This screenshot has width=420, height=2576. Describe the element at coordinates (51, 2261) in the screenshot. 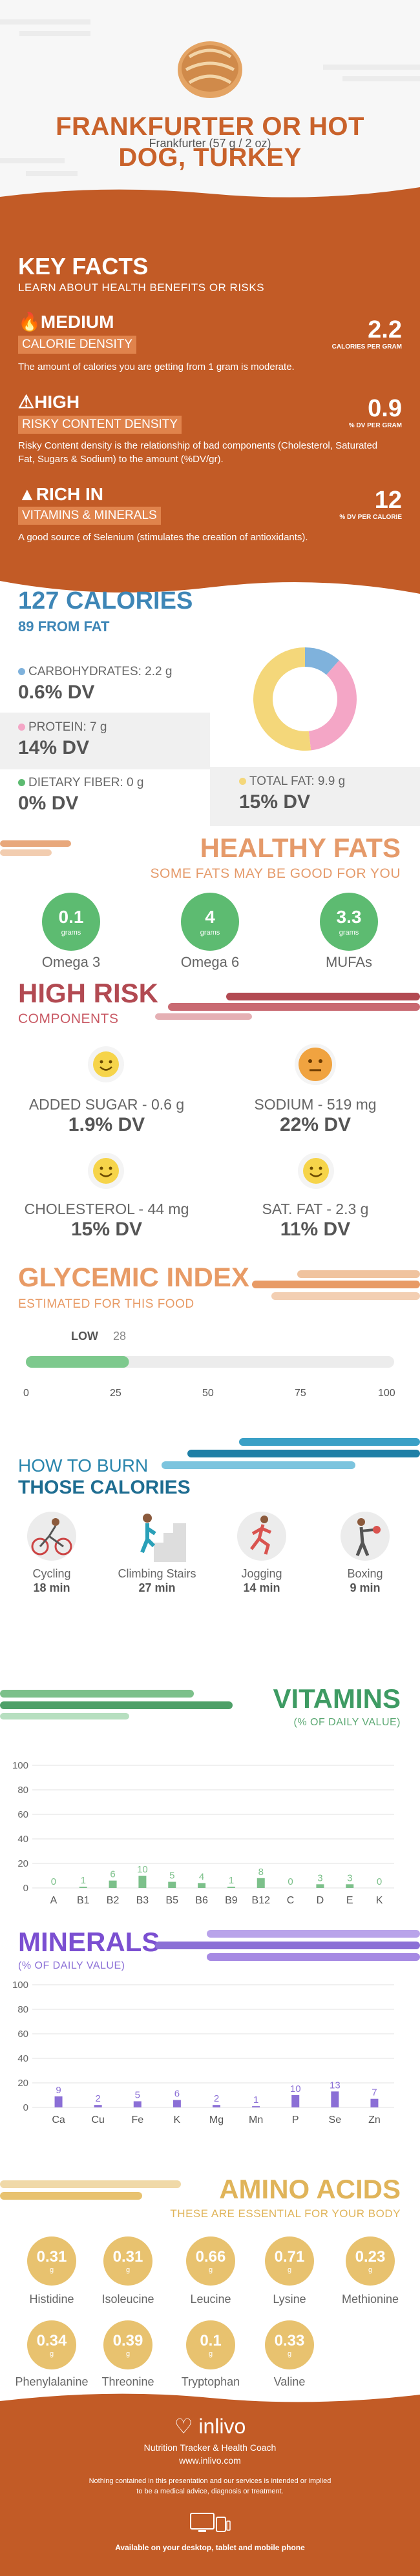

I see `histidine-badge: 0.31 g` at that location.